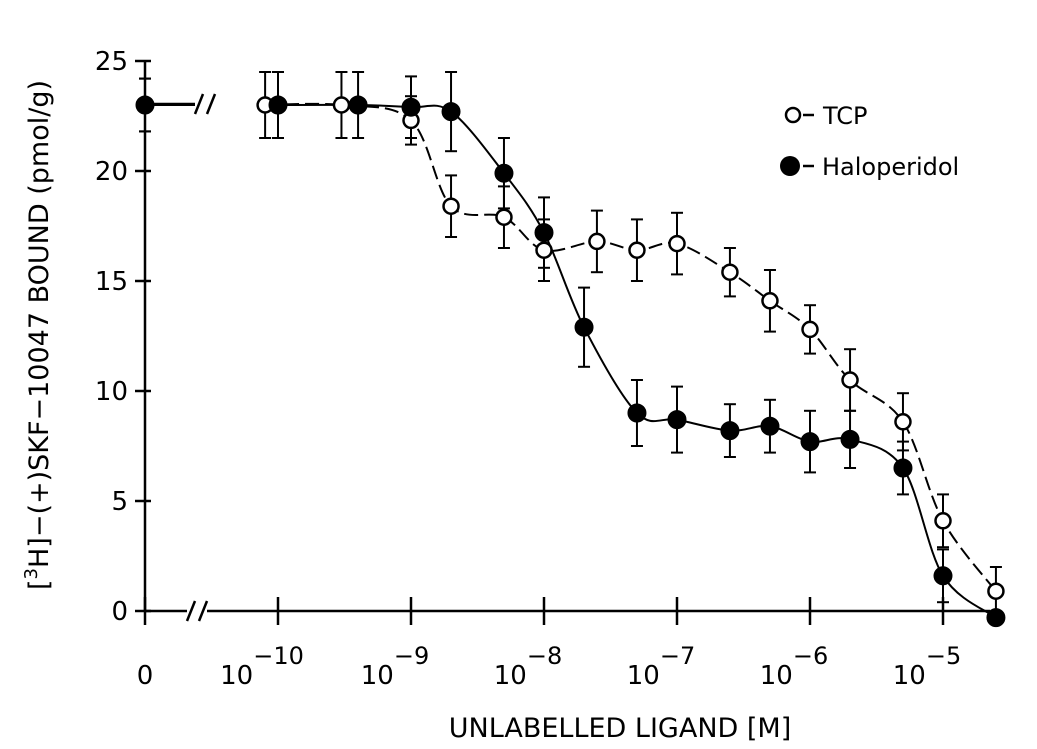 Image resolution: width=1037 pixels, height=749 pixels. I want to click on y-tick-label: 25, so click(111, 62).